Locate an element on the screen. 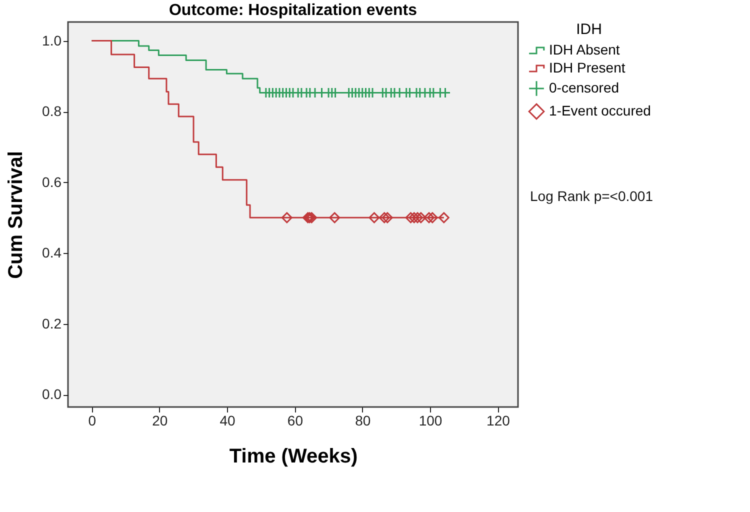 The width and height of the screenshot is (750, 512). x-tick-label: 40 is located at coordinates (228, 420).